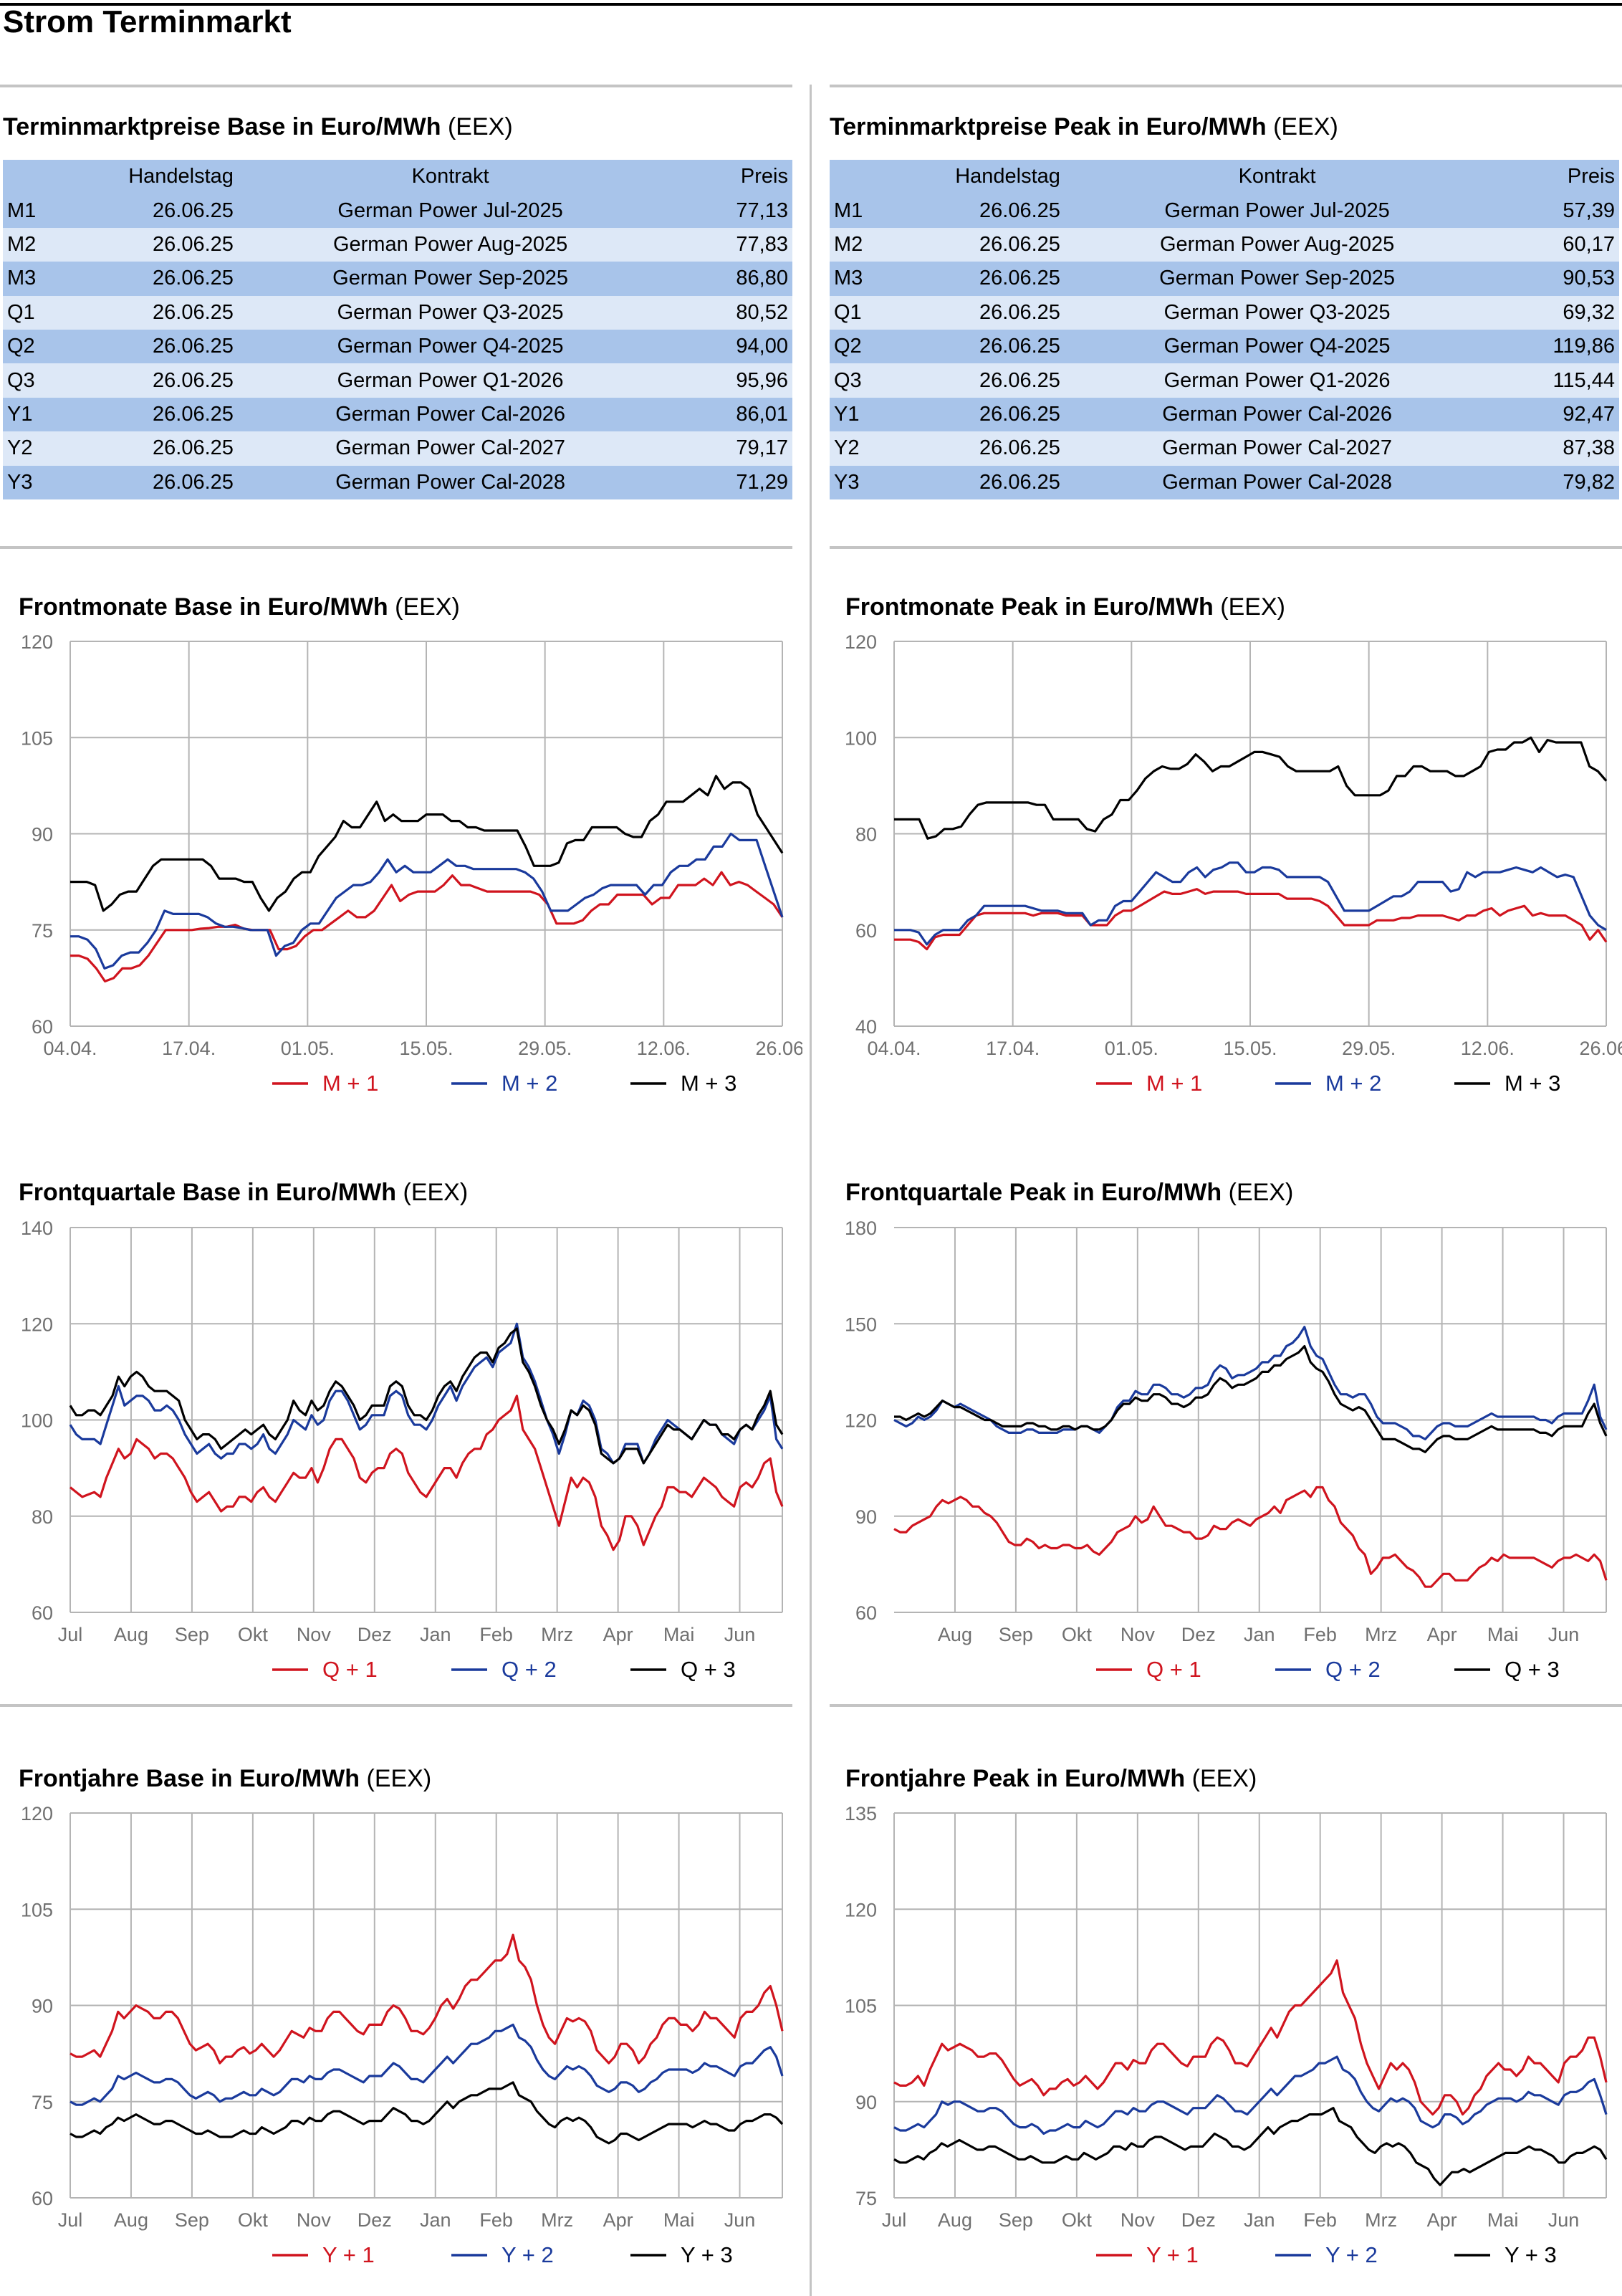 This screenshot has width=1622, height=2296. I want to click on row-price: 60,17, so click(1554, 244).